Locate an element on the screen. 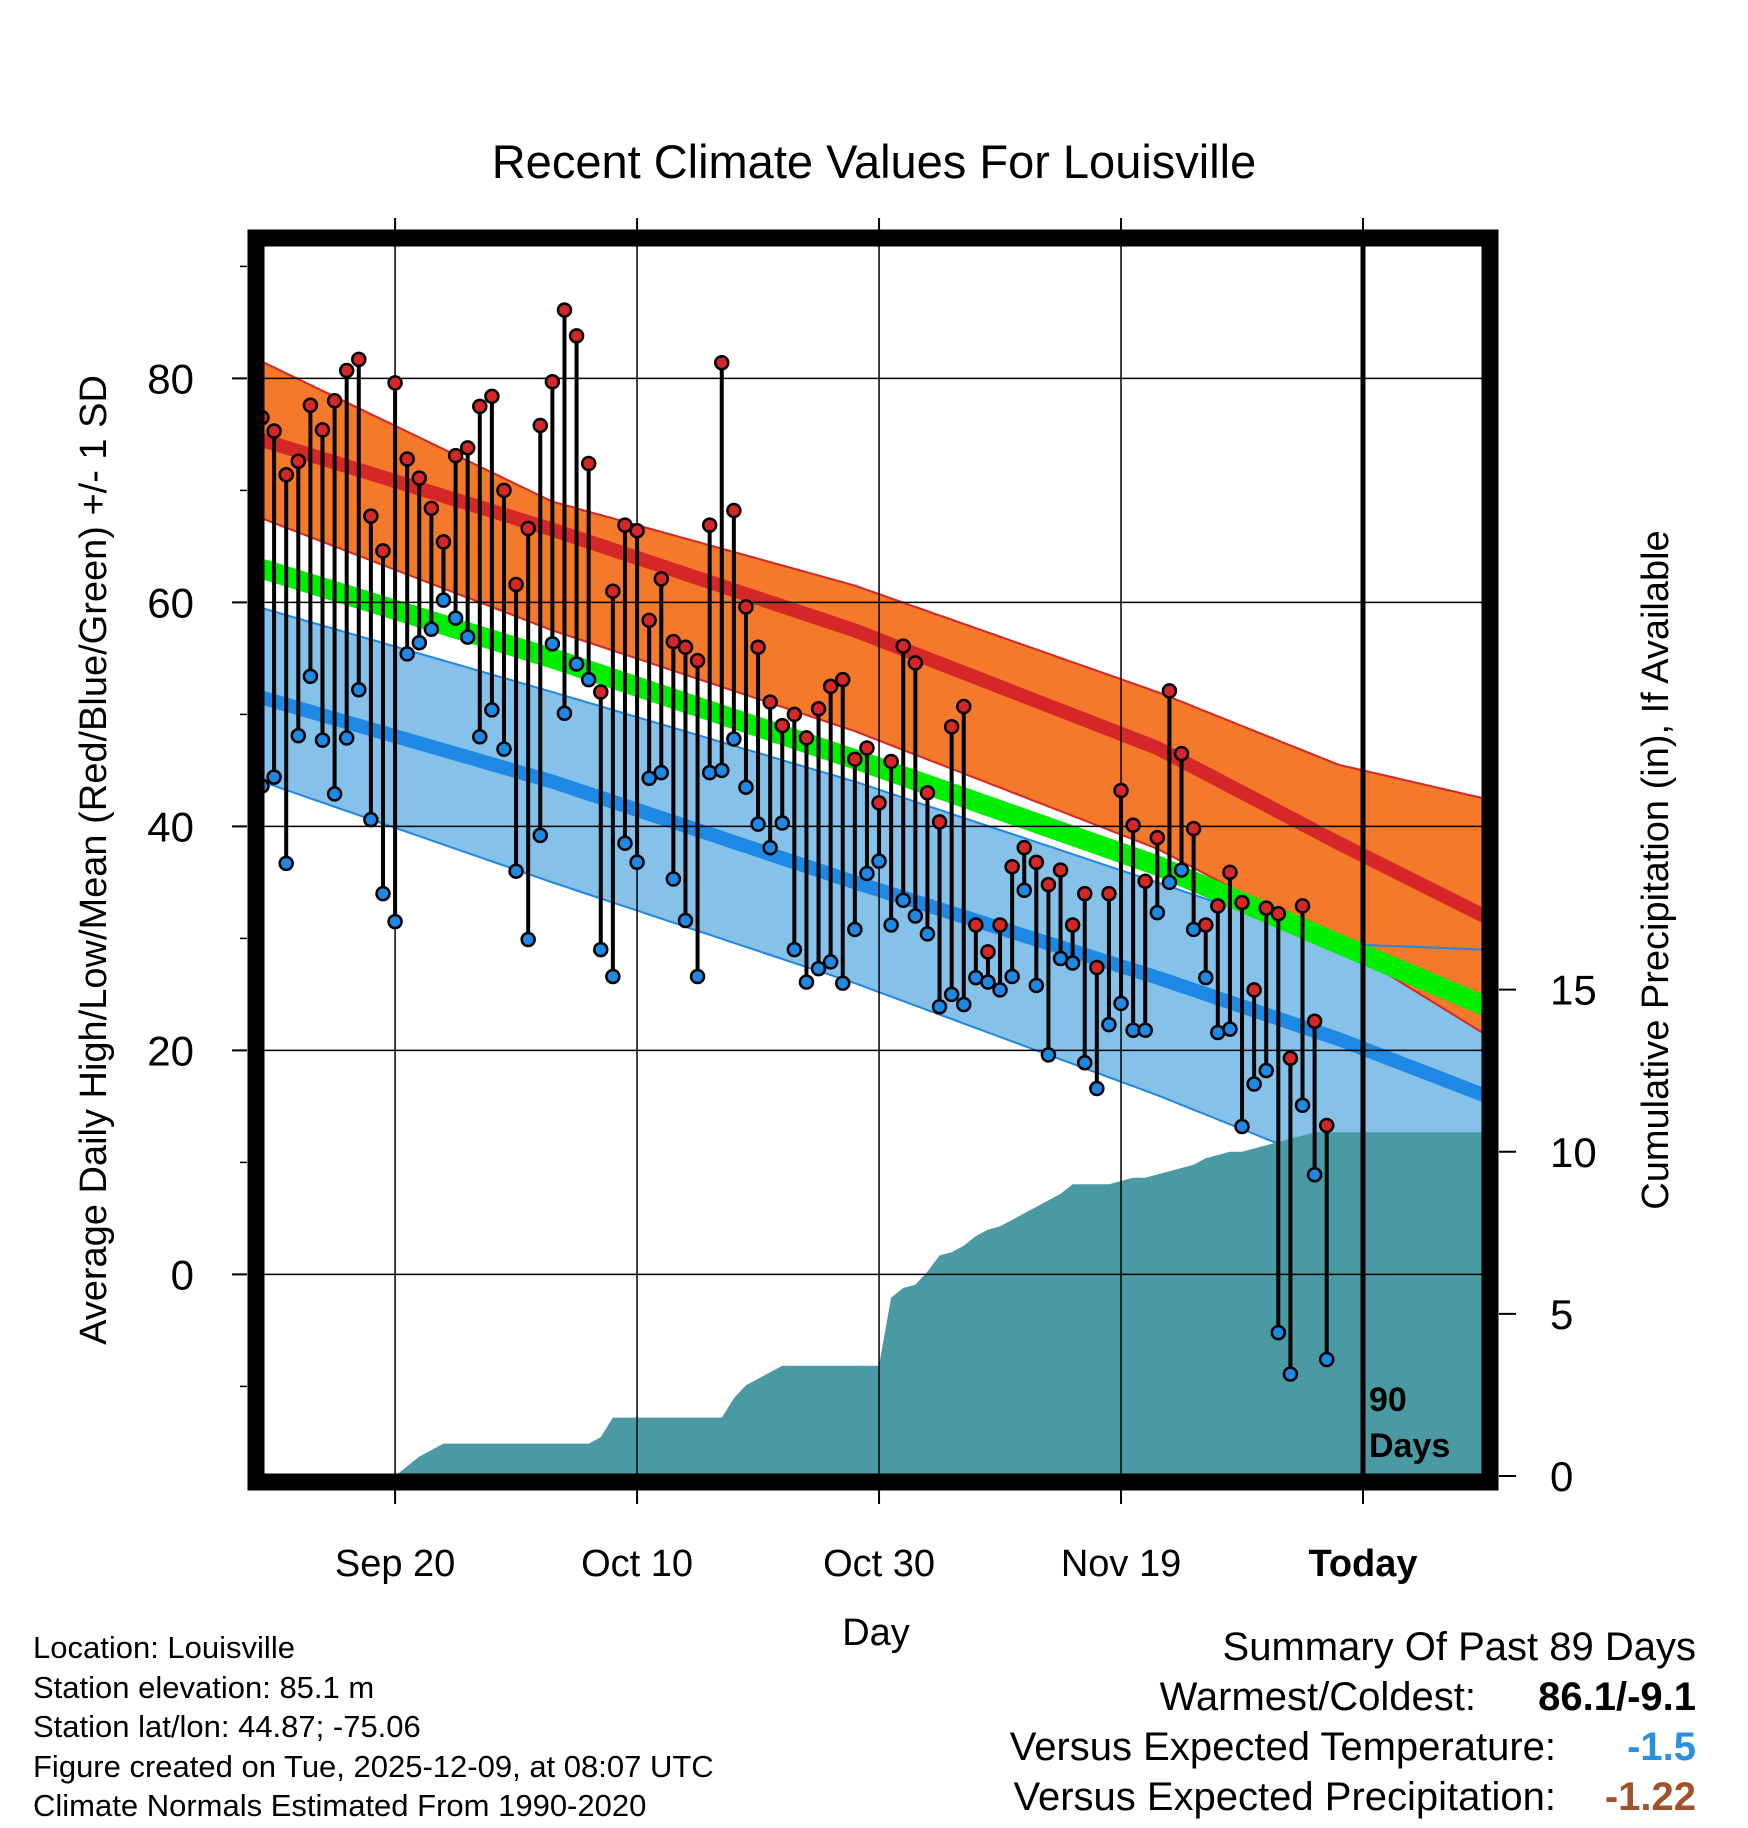 The width and height of the screenshot is (1748, 1828). y-tick-label: 80 is located at coordinates (170, 378).